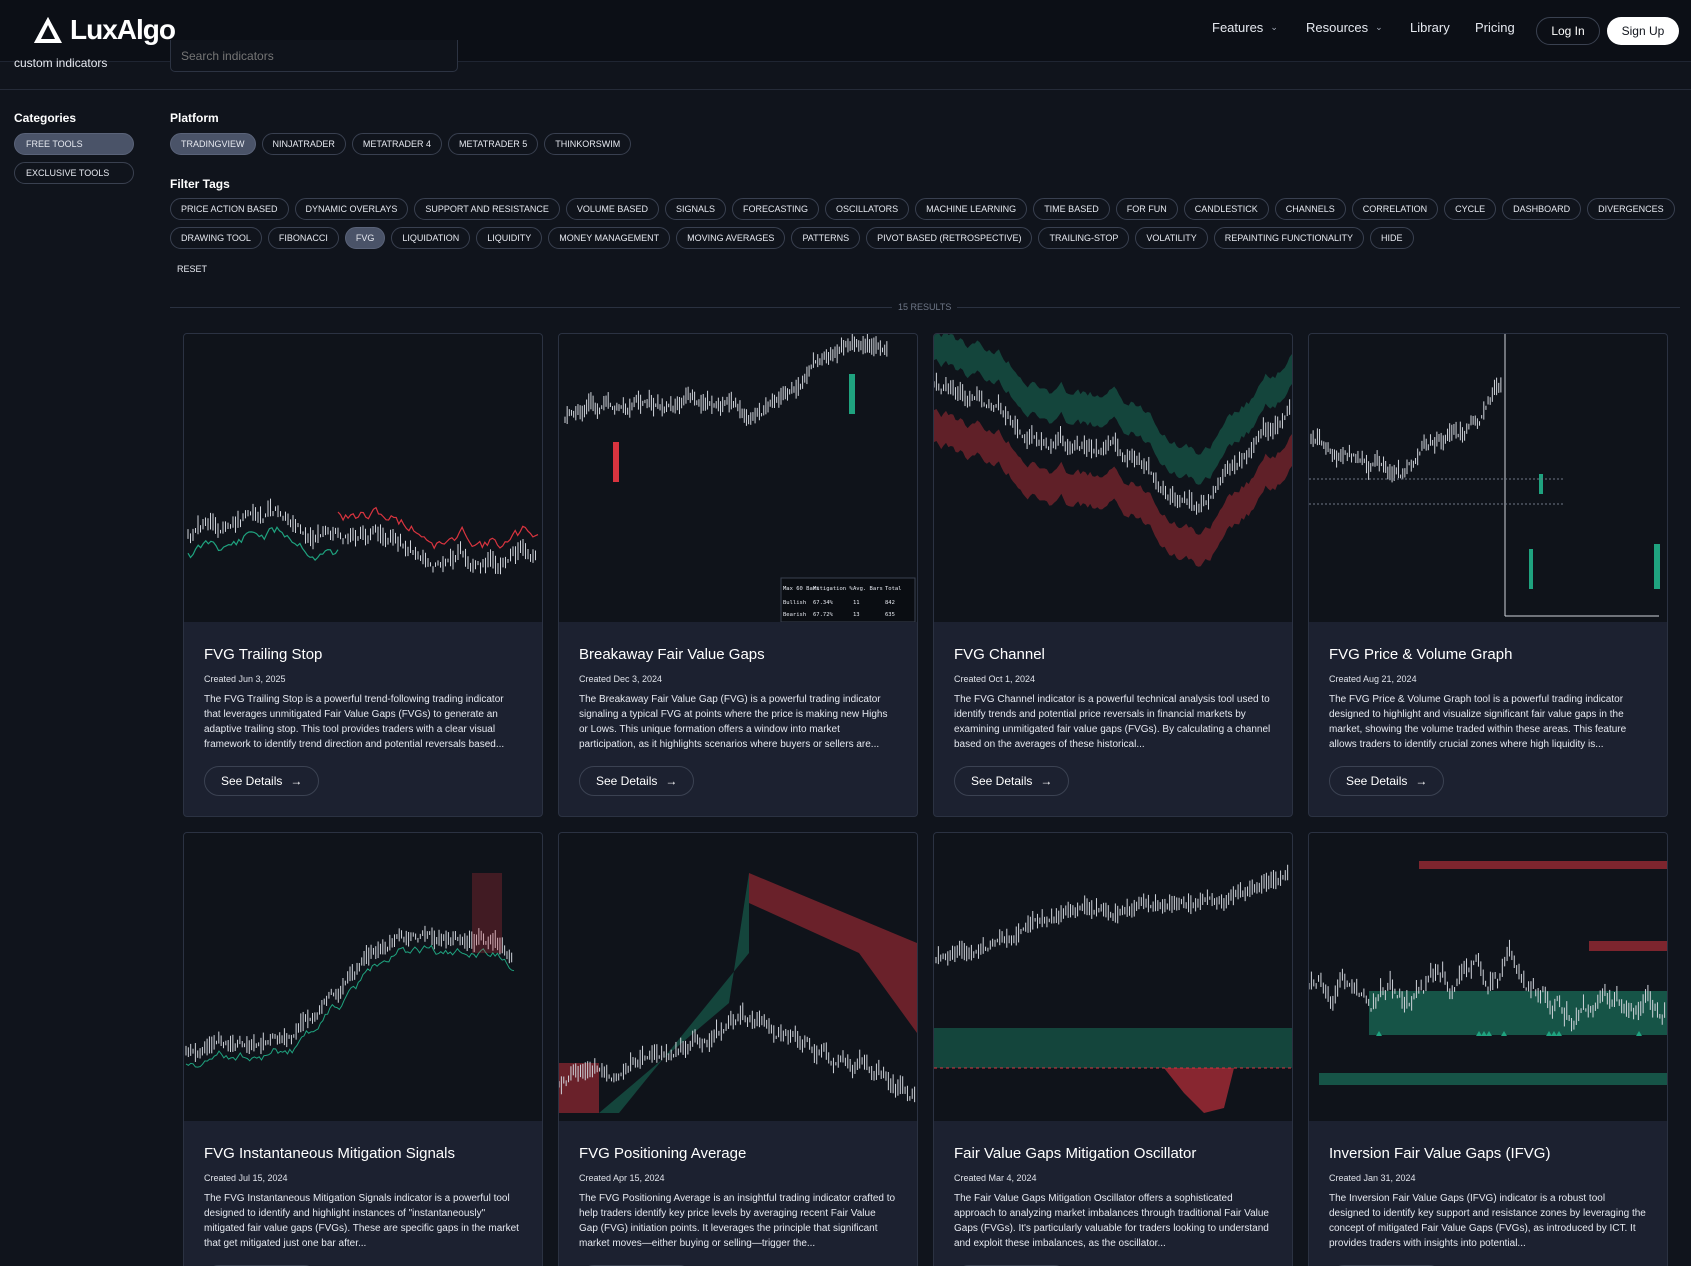  Describe the element at coordinates (588, 144) in the screenshot. I see `platform-thinkorswim: THINKORSWIM` at that location.